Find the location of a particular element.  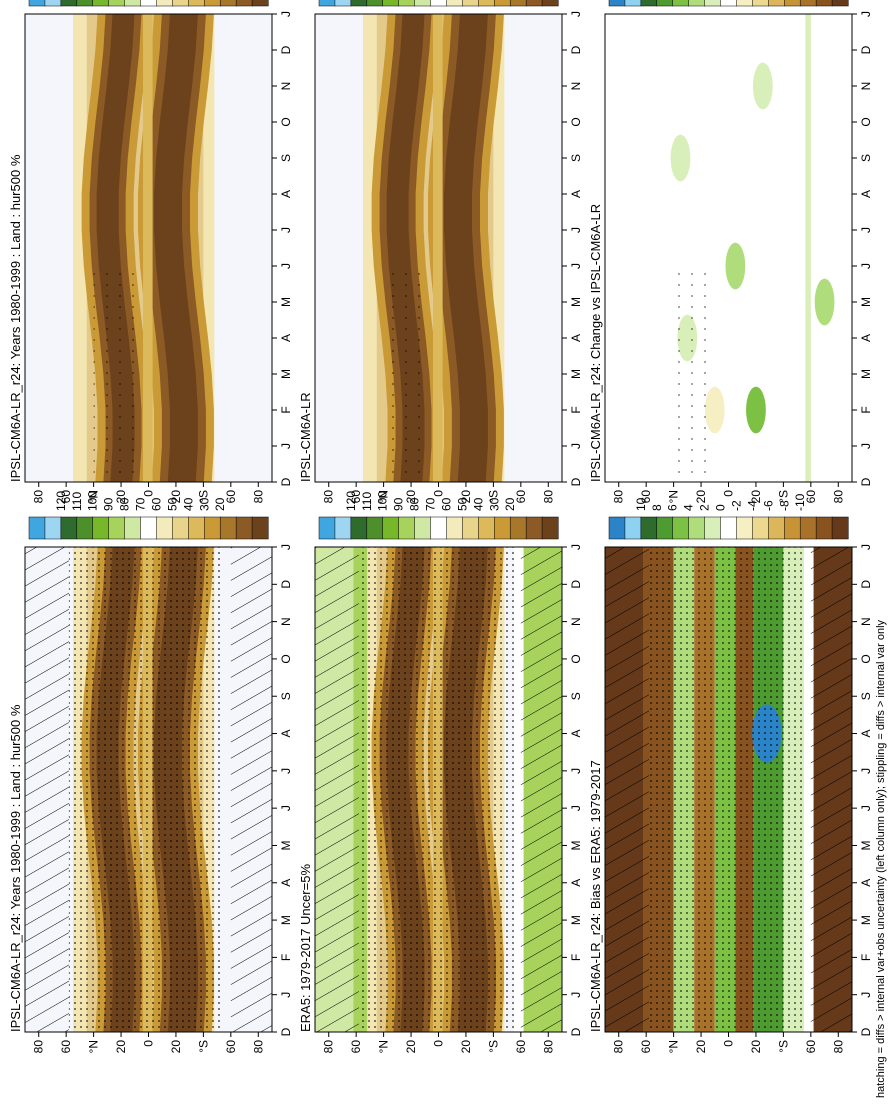

colorbar-label: 30 is located at coordinates (494, 504).